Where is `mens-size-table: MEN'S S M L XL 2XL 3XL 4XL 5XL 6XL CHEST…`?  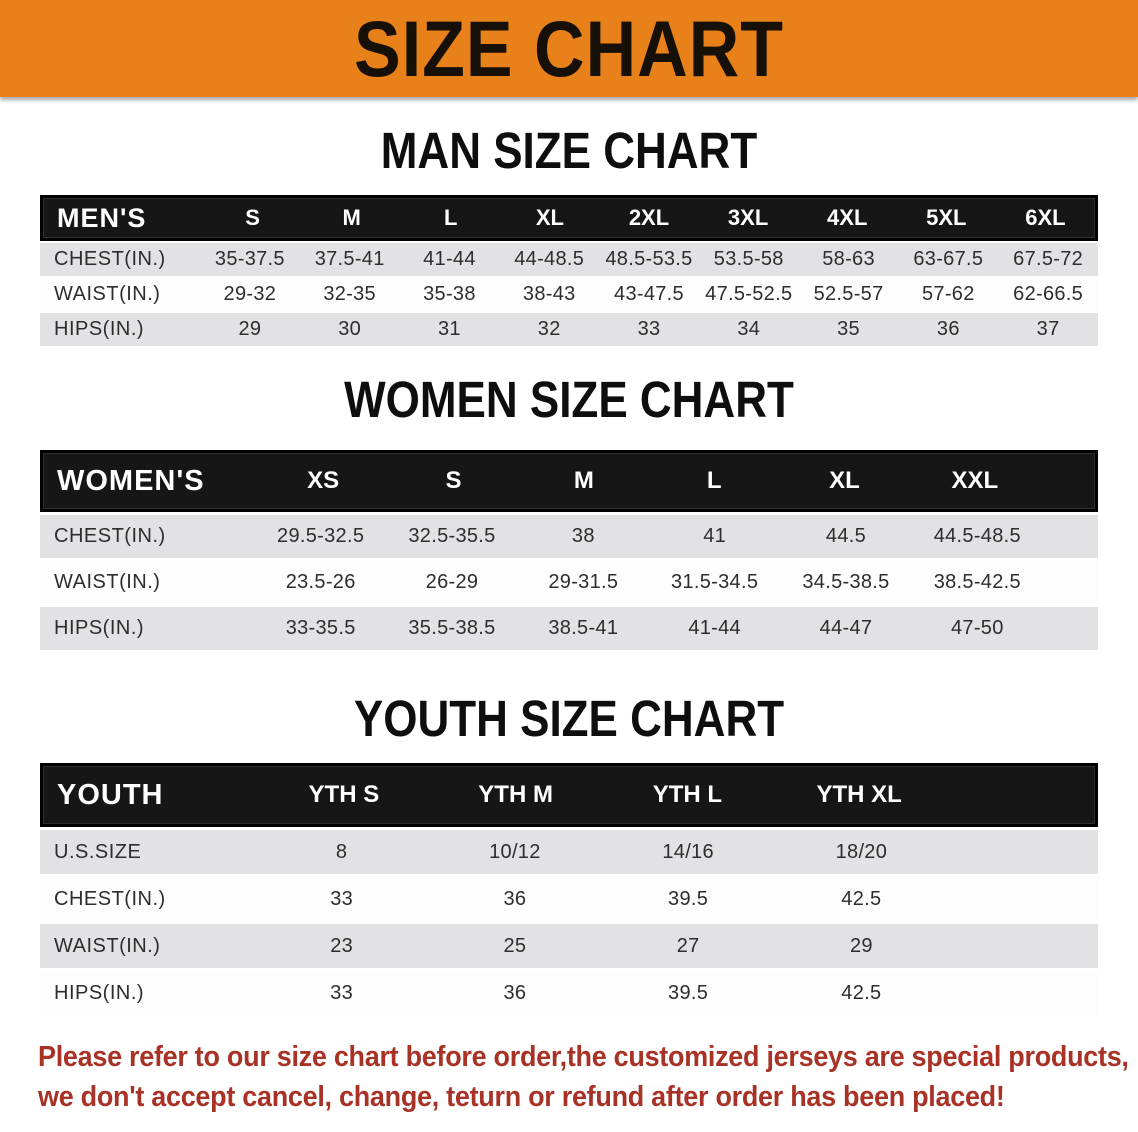 mens-size-table: MEN'S S M L XL 2XL 3XL 4XL 5XL 6XL CHEST… is located at coordinates (569, 270).